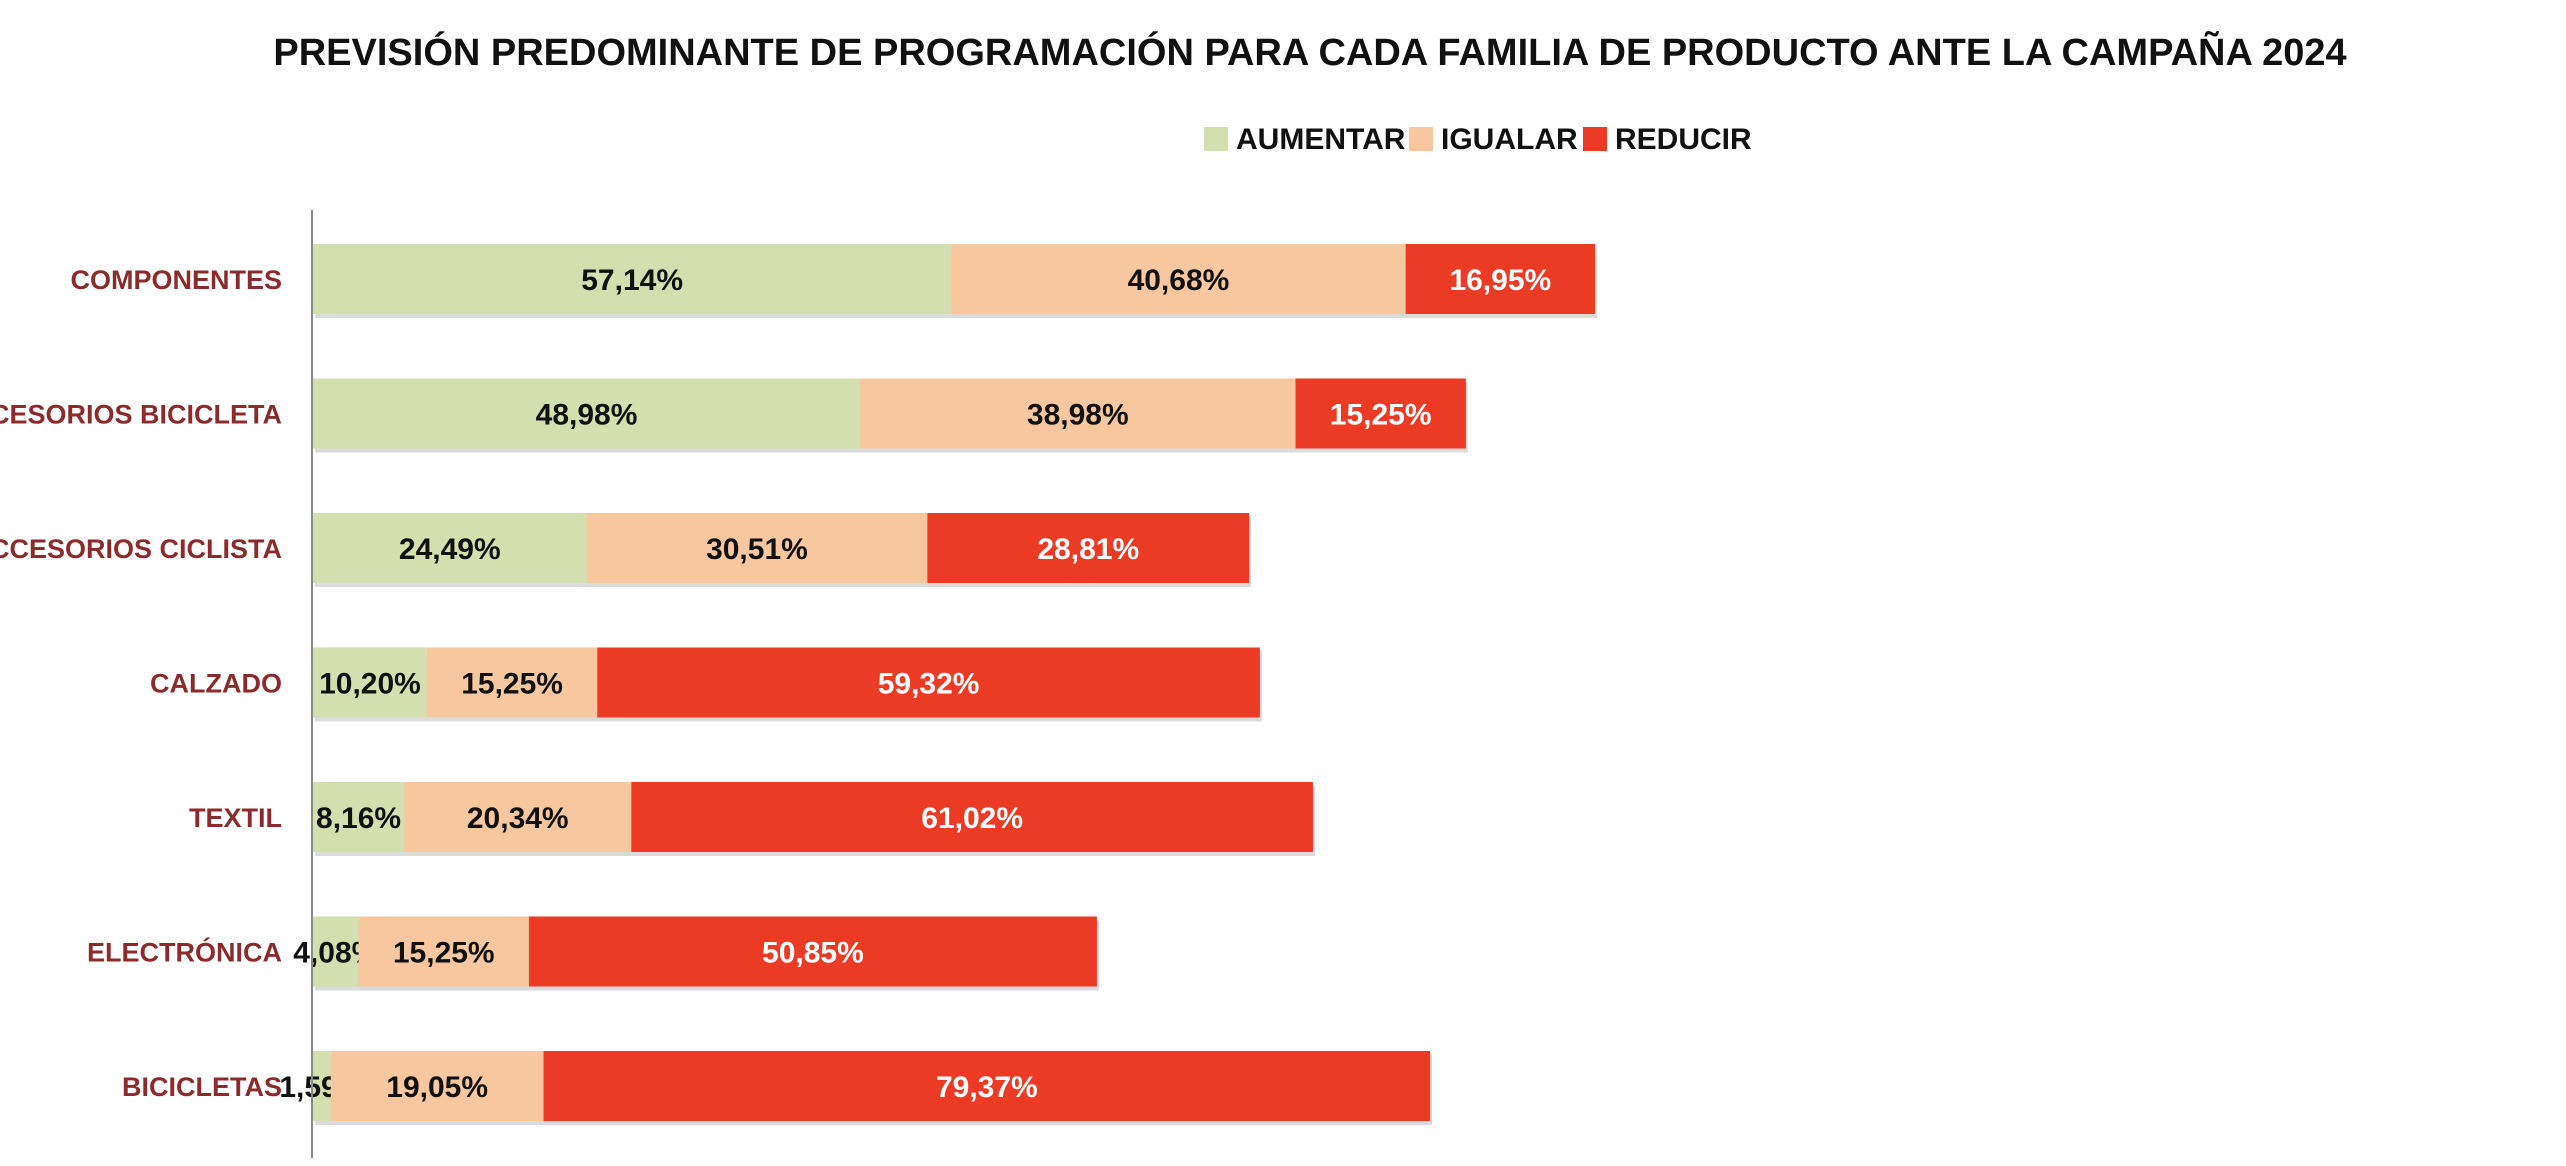 The height and width of the screenshot is (1166, 2566). I want to click on bar-igualar-accesorios-ciclista, so click(757, 548).